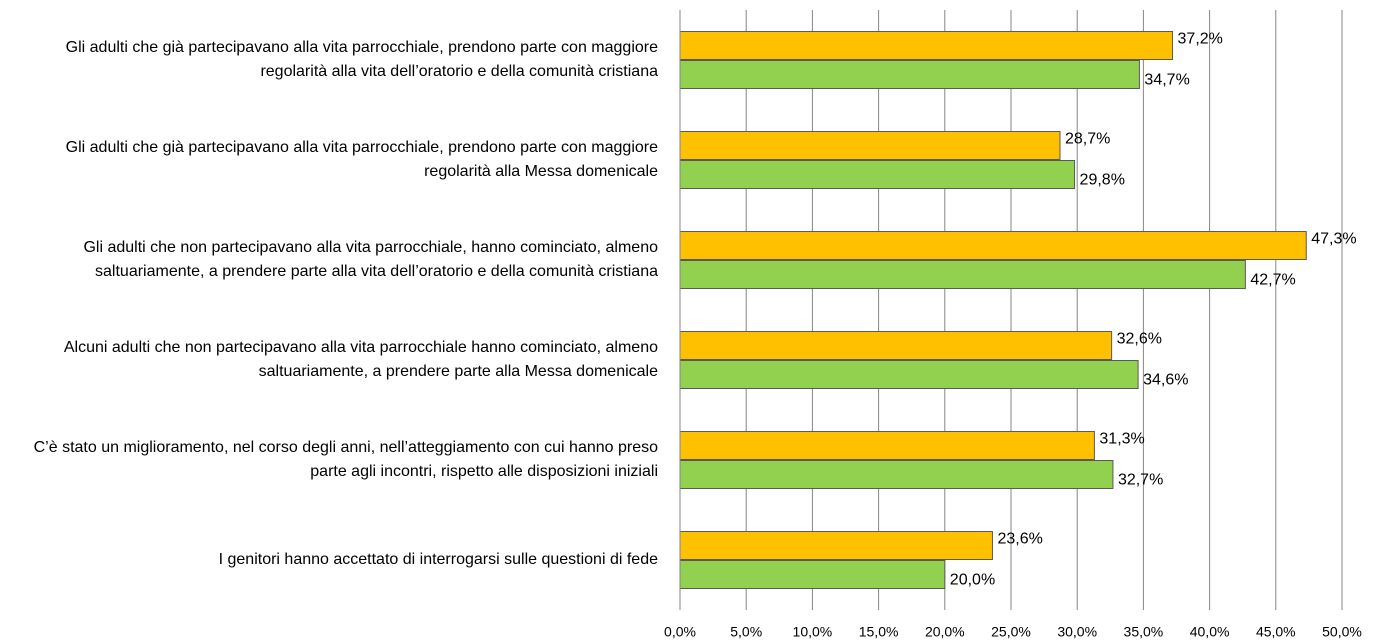 This screenshot has height=644, width=1379. What do you see at coordinates (680, 632) in the screenshot?
I see `x-tick-label: 0,0%` at bounding box center [680, 632].